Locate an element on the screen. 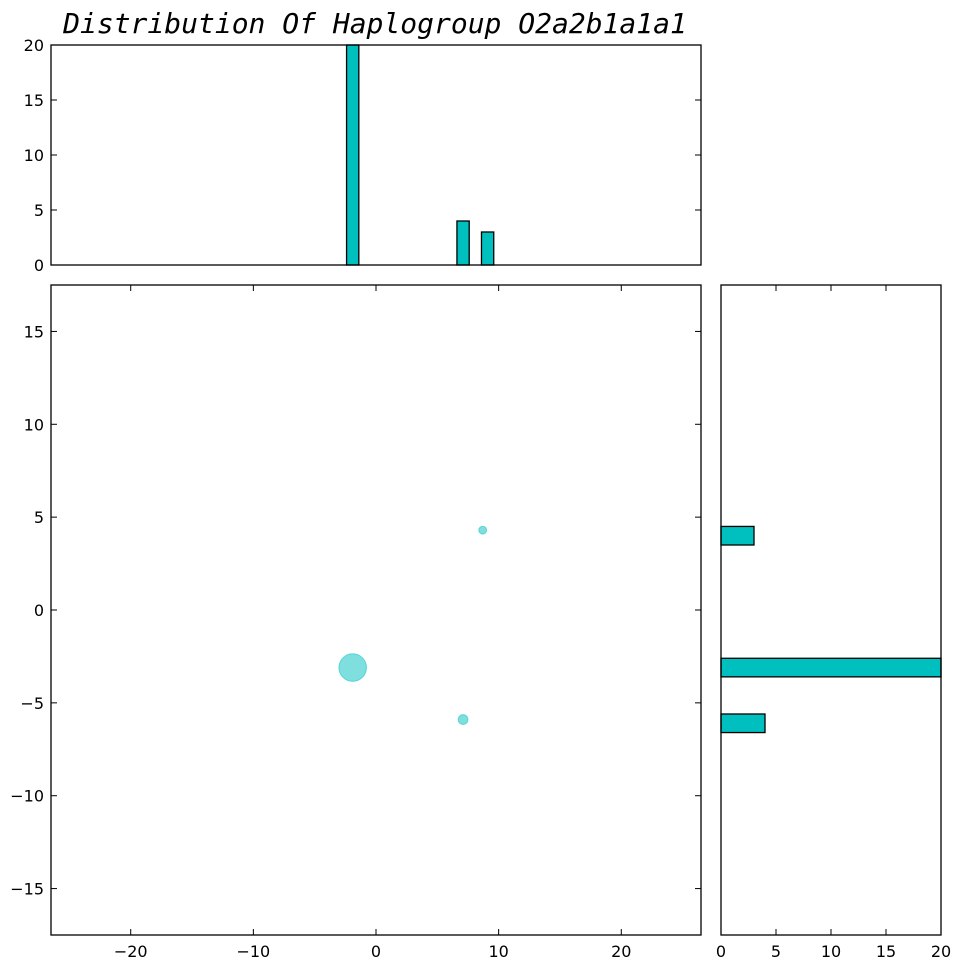 This screenshot has width=961, height=969. y-tick-label: 20 is located at coordinates (34, 45).